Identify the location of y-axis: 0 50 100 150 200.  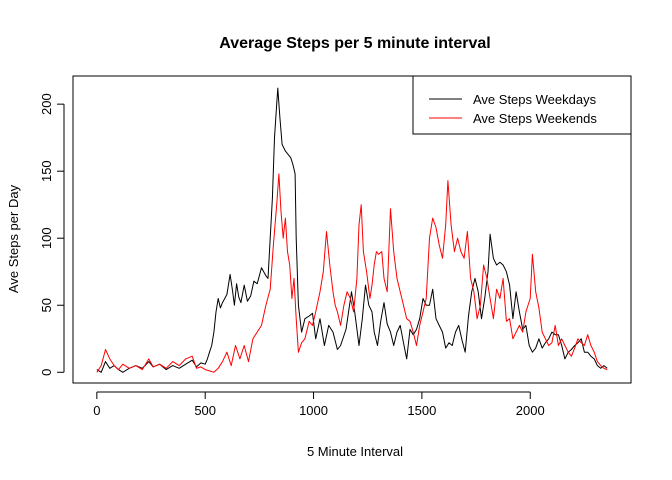
(52, 234).